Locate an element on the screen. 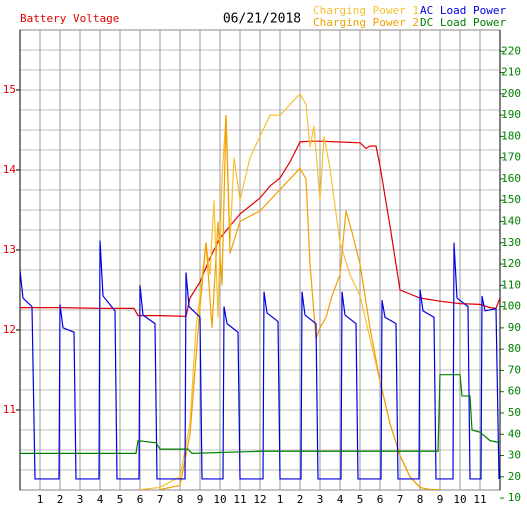  legend-label: Charging Power 1 is located at coordinates (366, 10).